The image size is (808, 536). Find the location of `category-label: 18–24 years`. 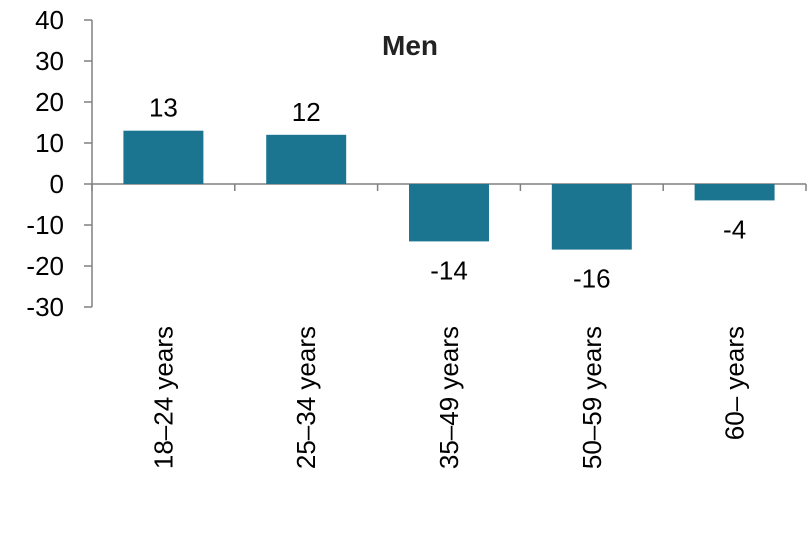

category-label: 18–24 years is located at coordinates (163, 397).